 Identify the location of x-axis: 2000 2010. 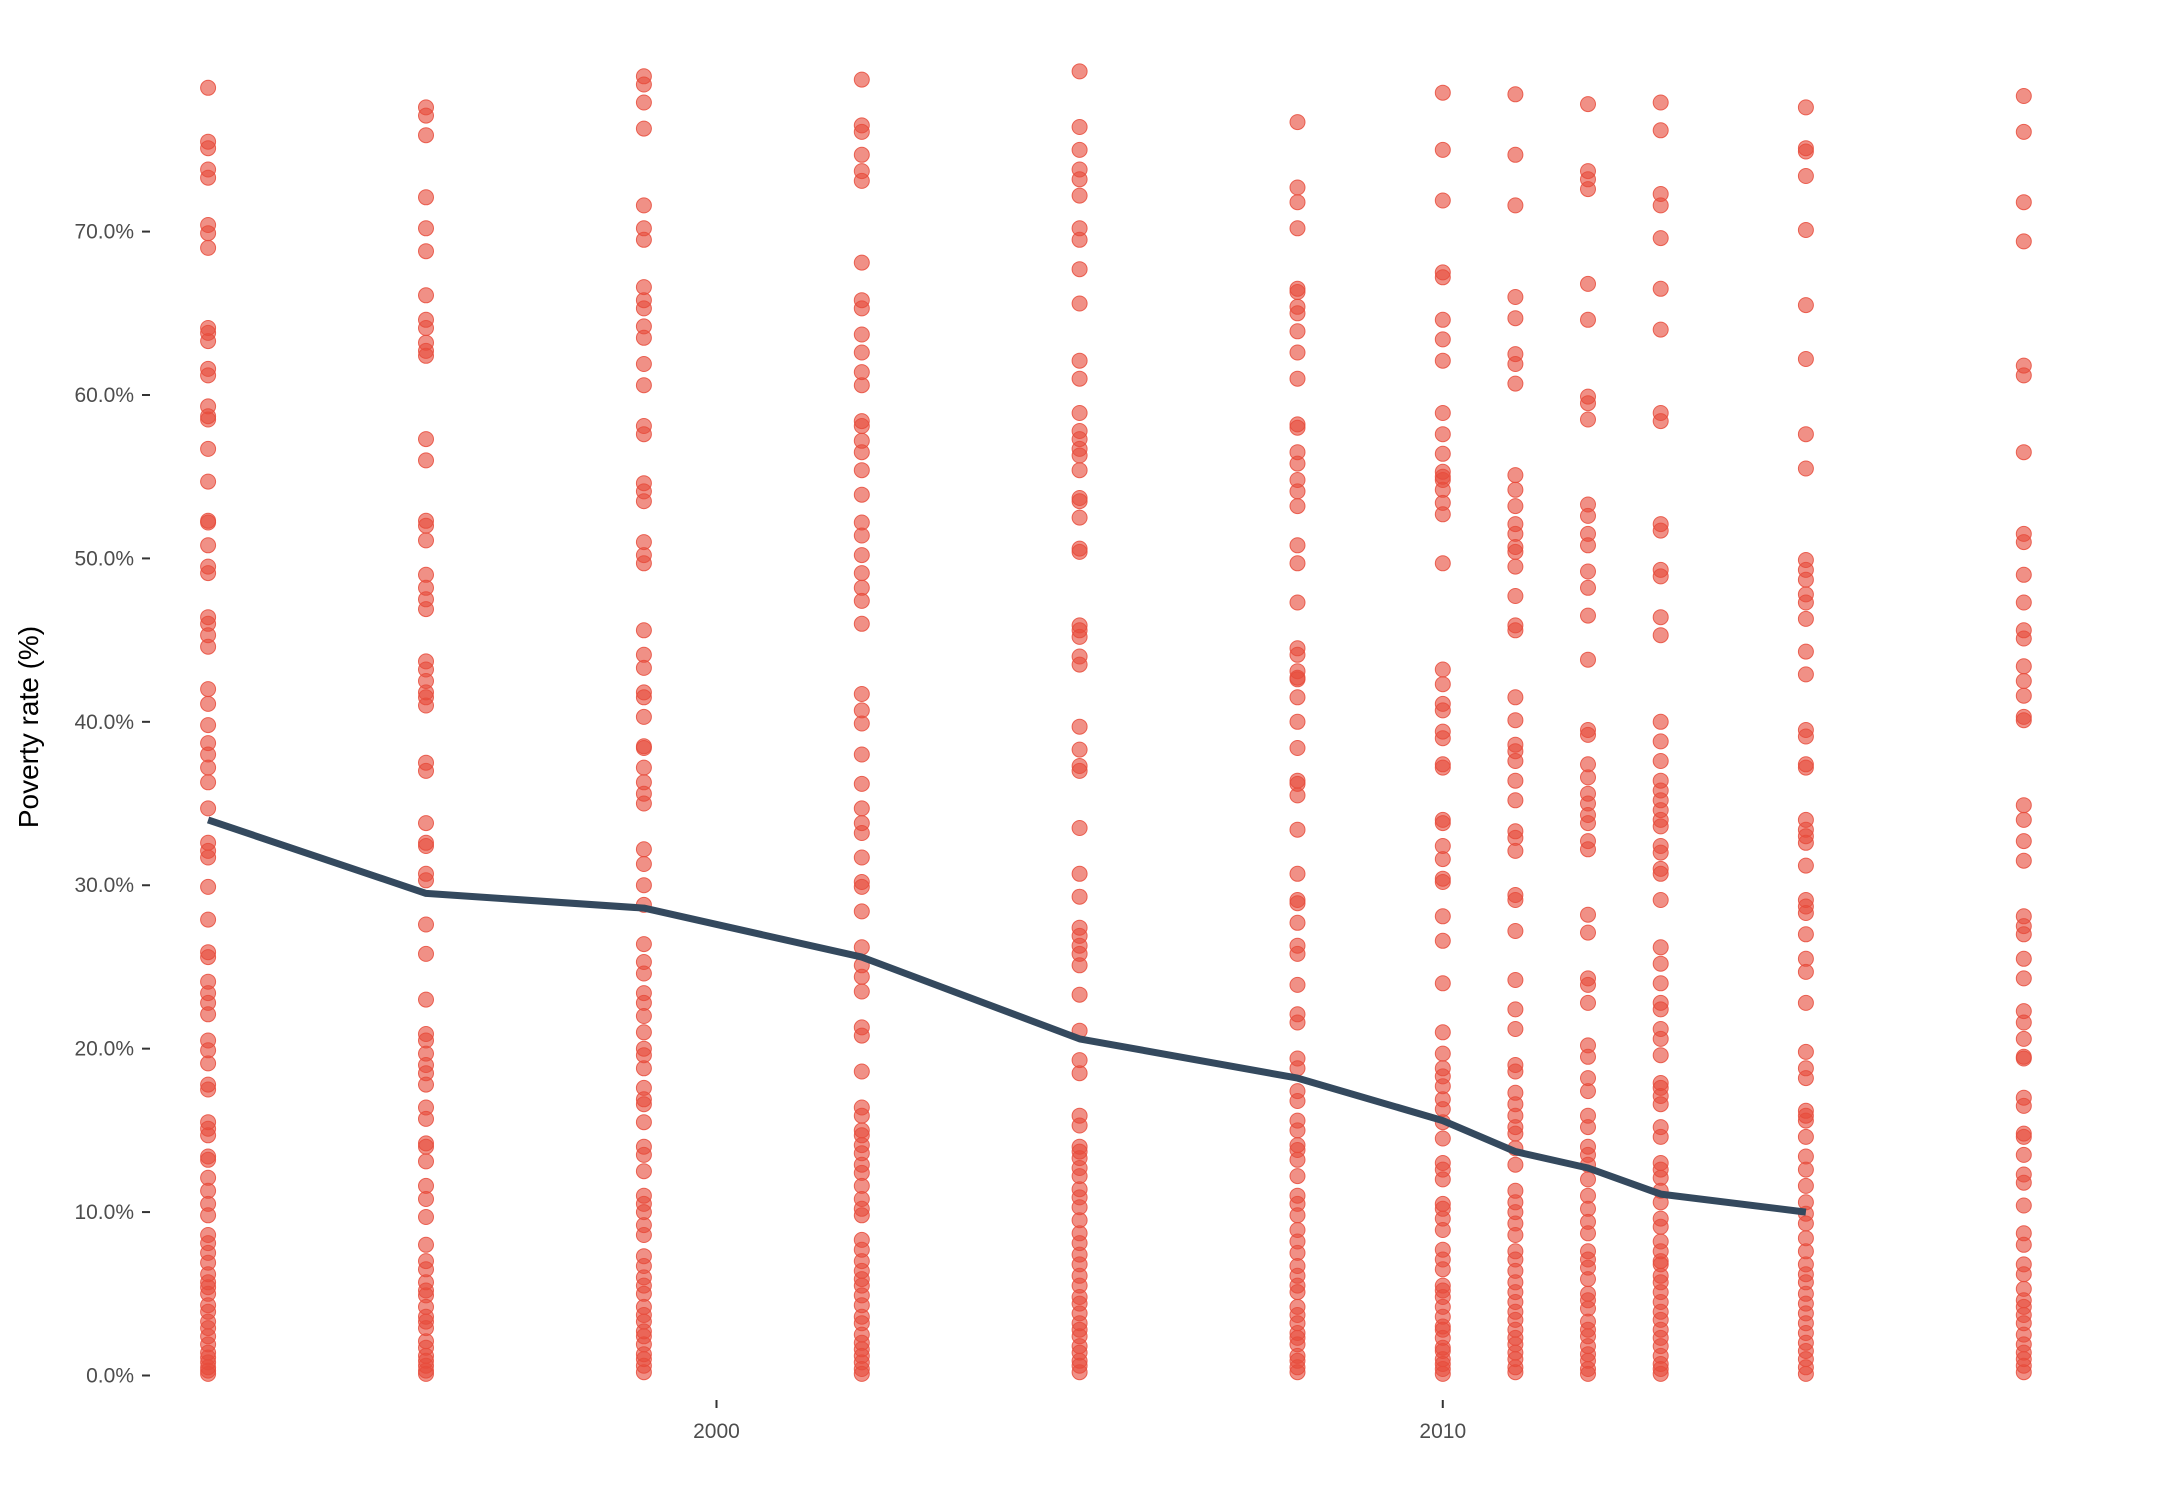
(1079, 1421).